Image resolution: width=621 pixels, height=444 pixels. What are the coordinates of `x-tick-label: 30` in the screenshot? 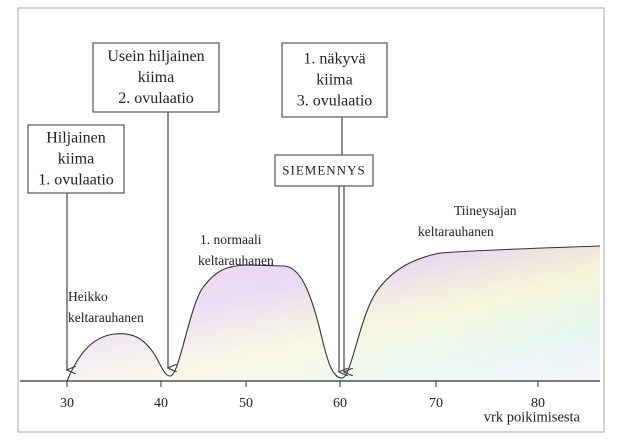 It's located at (67, 403).